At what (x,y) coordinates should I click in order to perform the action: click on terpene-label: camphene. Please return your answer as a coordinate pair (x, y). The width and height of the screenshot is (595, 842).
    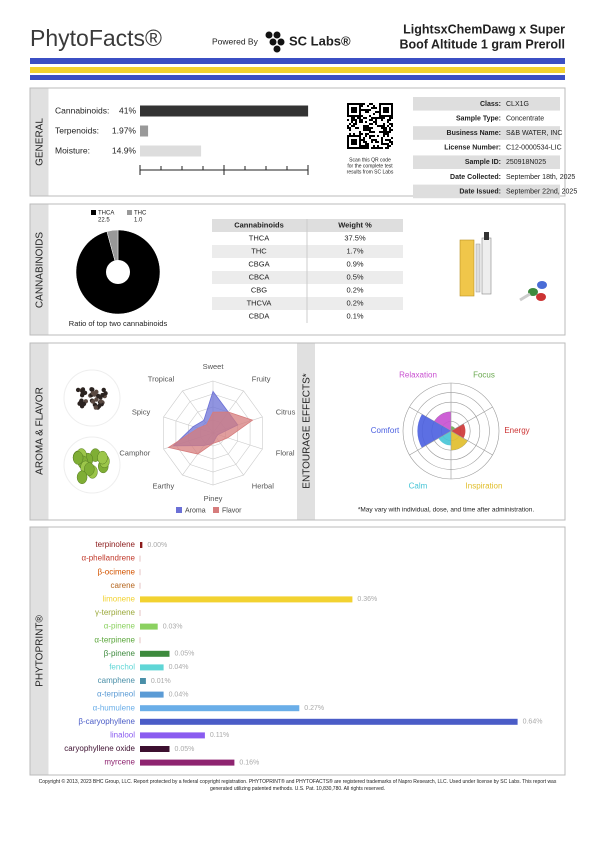
    Looking at the image, I should click on (117, 680).